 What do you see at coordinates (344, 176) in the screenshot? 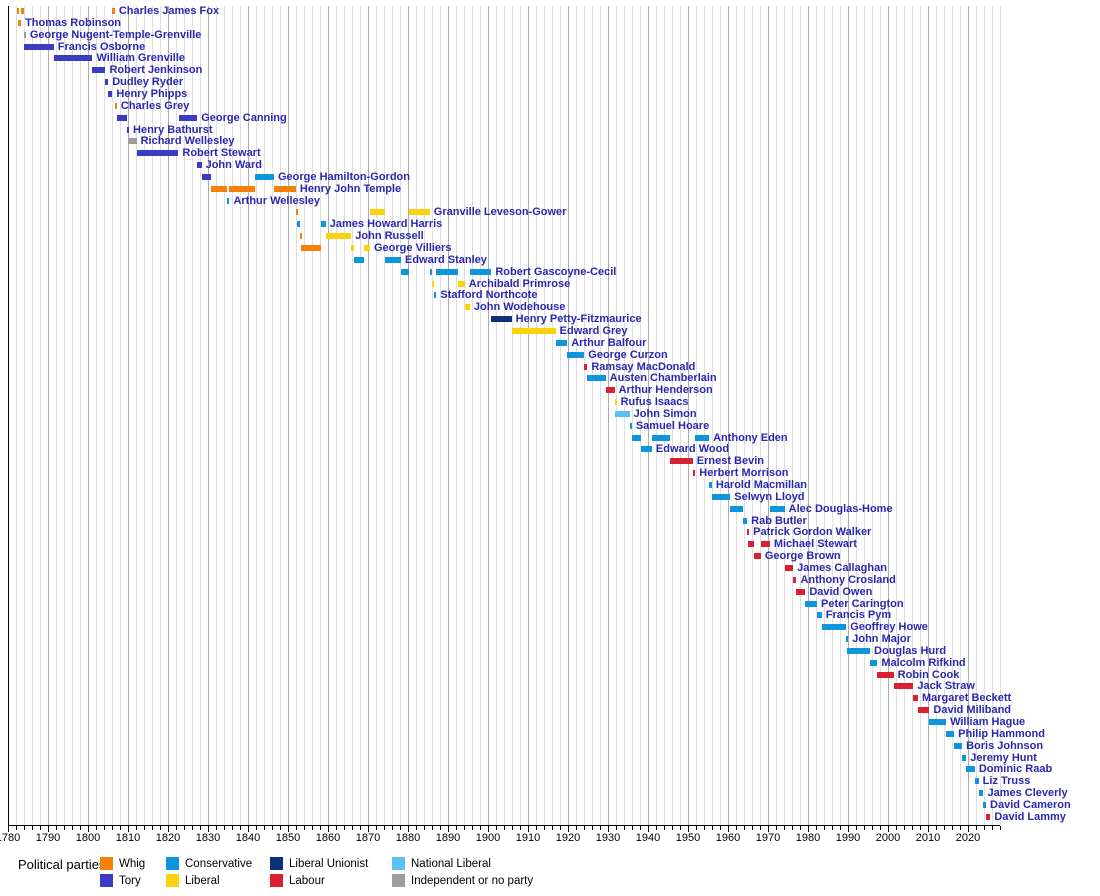
I see `person-label: George Hamilton-Gordon` at bounding box center [344, 176].